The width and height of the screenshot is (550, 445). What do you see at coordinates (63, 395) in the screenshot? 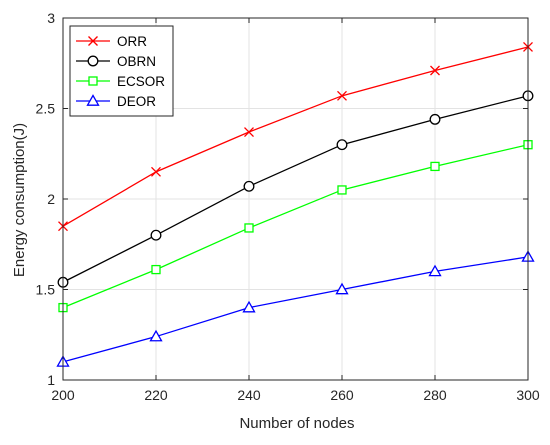
I see `x-tick-label: 200` at bounding box center [63, 395].